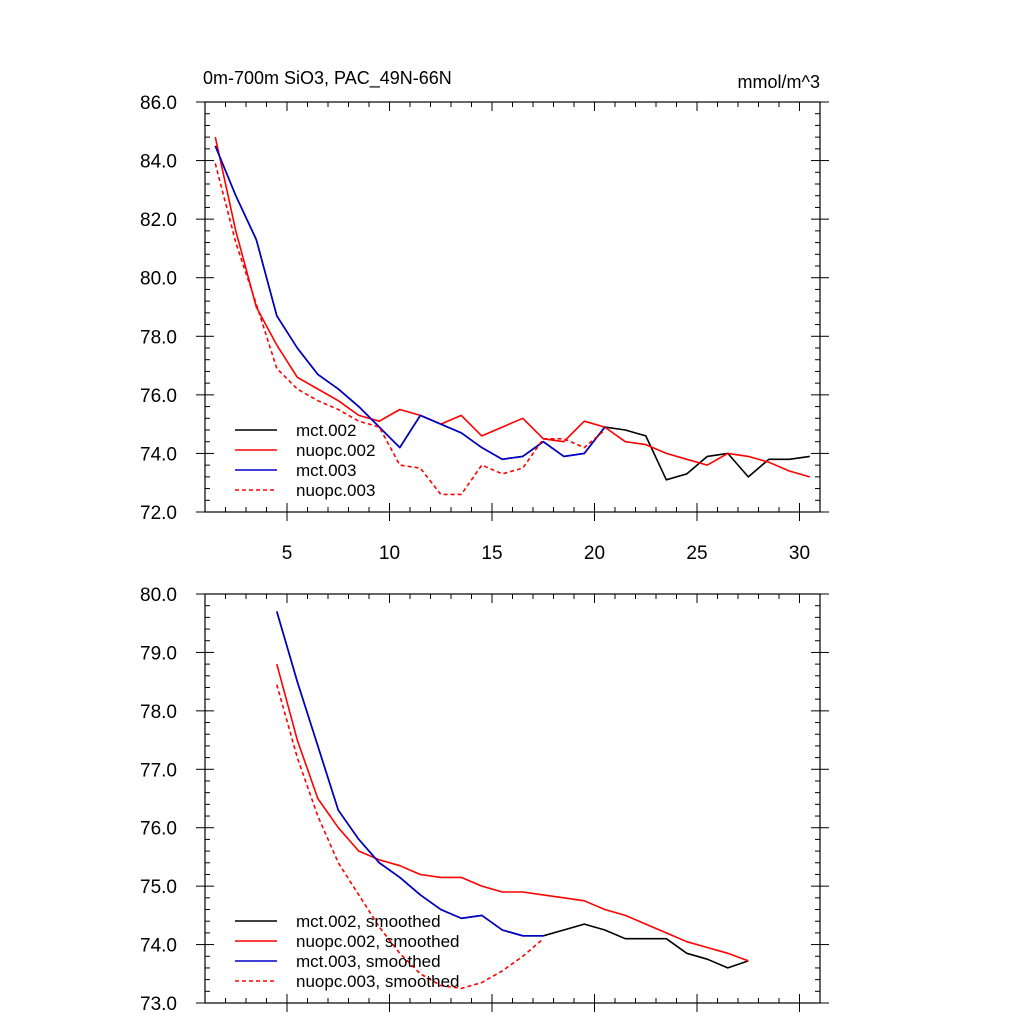 The height and width of the screenshot is (1024, 1024). Describe the element at coordinates (378, 981) in the screenshot. I see `legend-label: nuopc.003, smoothed` at that location.